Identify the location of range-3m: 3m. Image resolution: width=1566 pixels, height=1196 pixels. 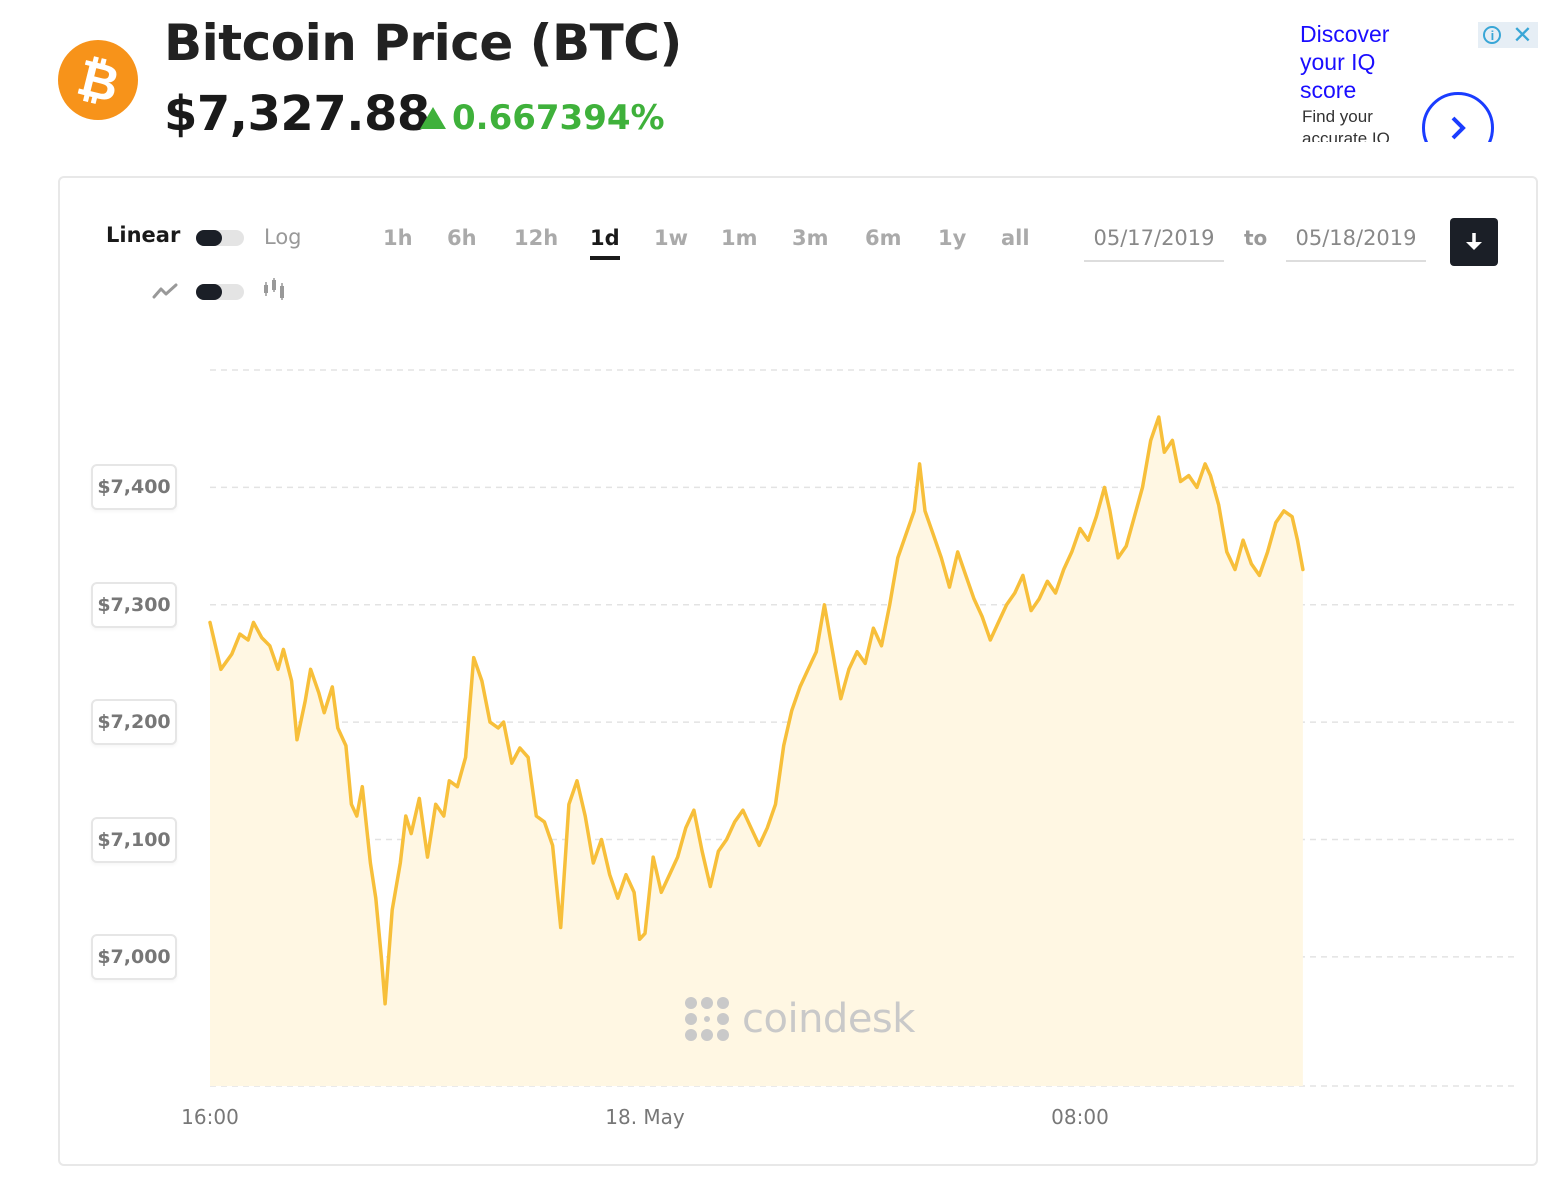
(810, 238).